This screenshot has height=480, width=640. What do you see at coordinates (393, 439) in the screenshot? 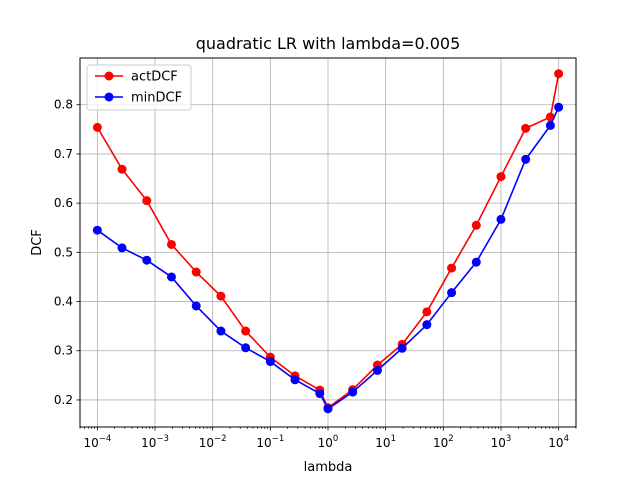
I see `x-tick-label-exponent: 1` at bounding box center [393, 439].